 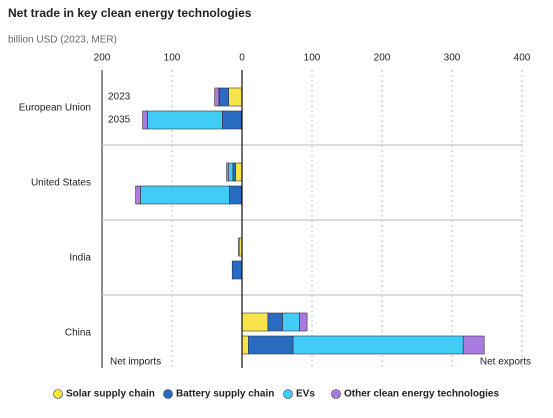 I want to click on group-label: United States, so click(x=61, y=183).